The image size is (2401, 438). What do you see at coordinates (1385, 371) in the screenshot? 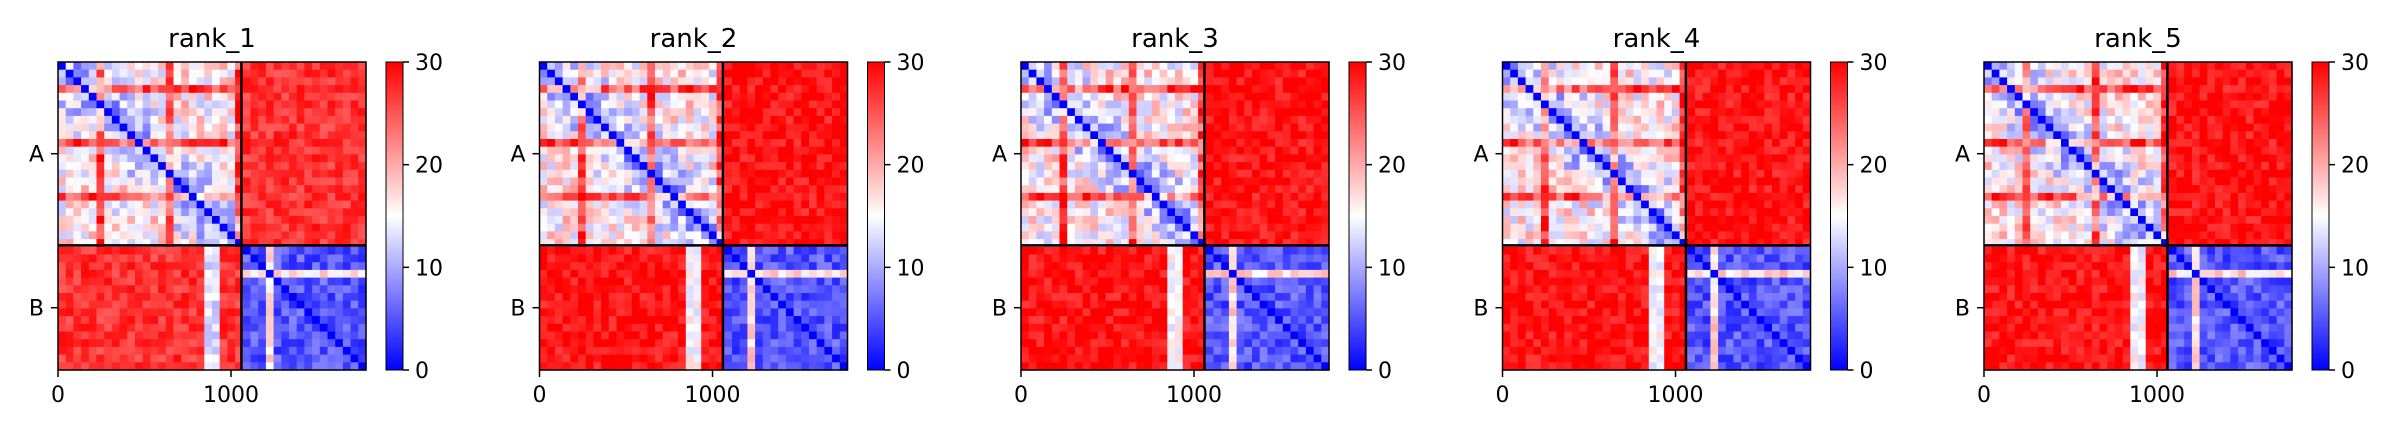
I see `colorbar-tick-label: 0` at bounding box center [1385, 371].